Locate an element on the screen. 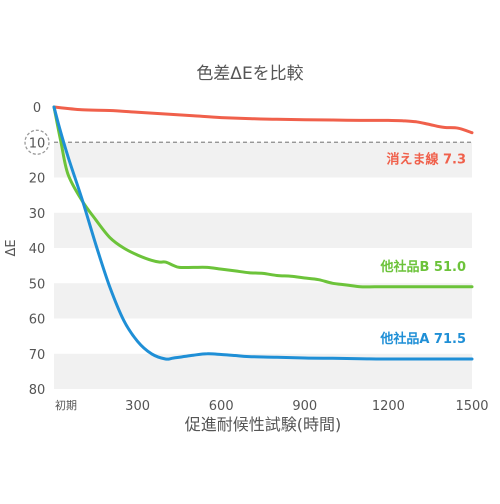 The width and height of the screenshot is (500, 504). y-tick-label: 40 is located at coordinates (37, 249).